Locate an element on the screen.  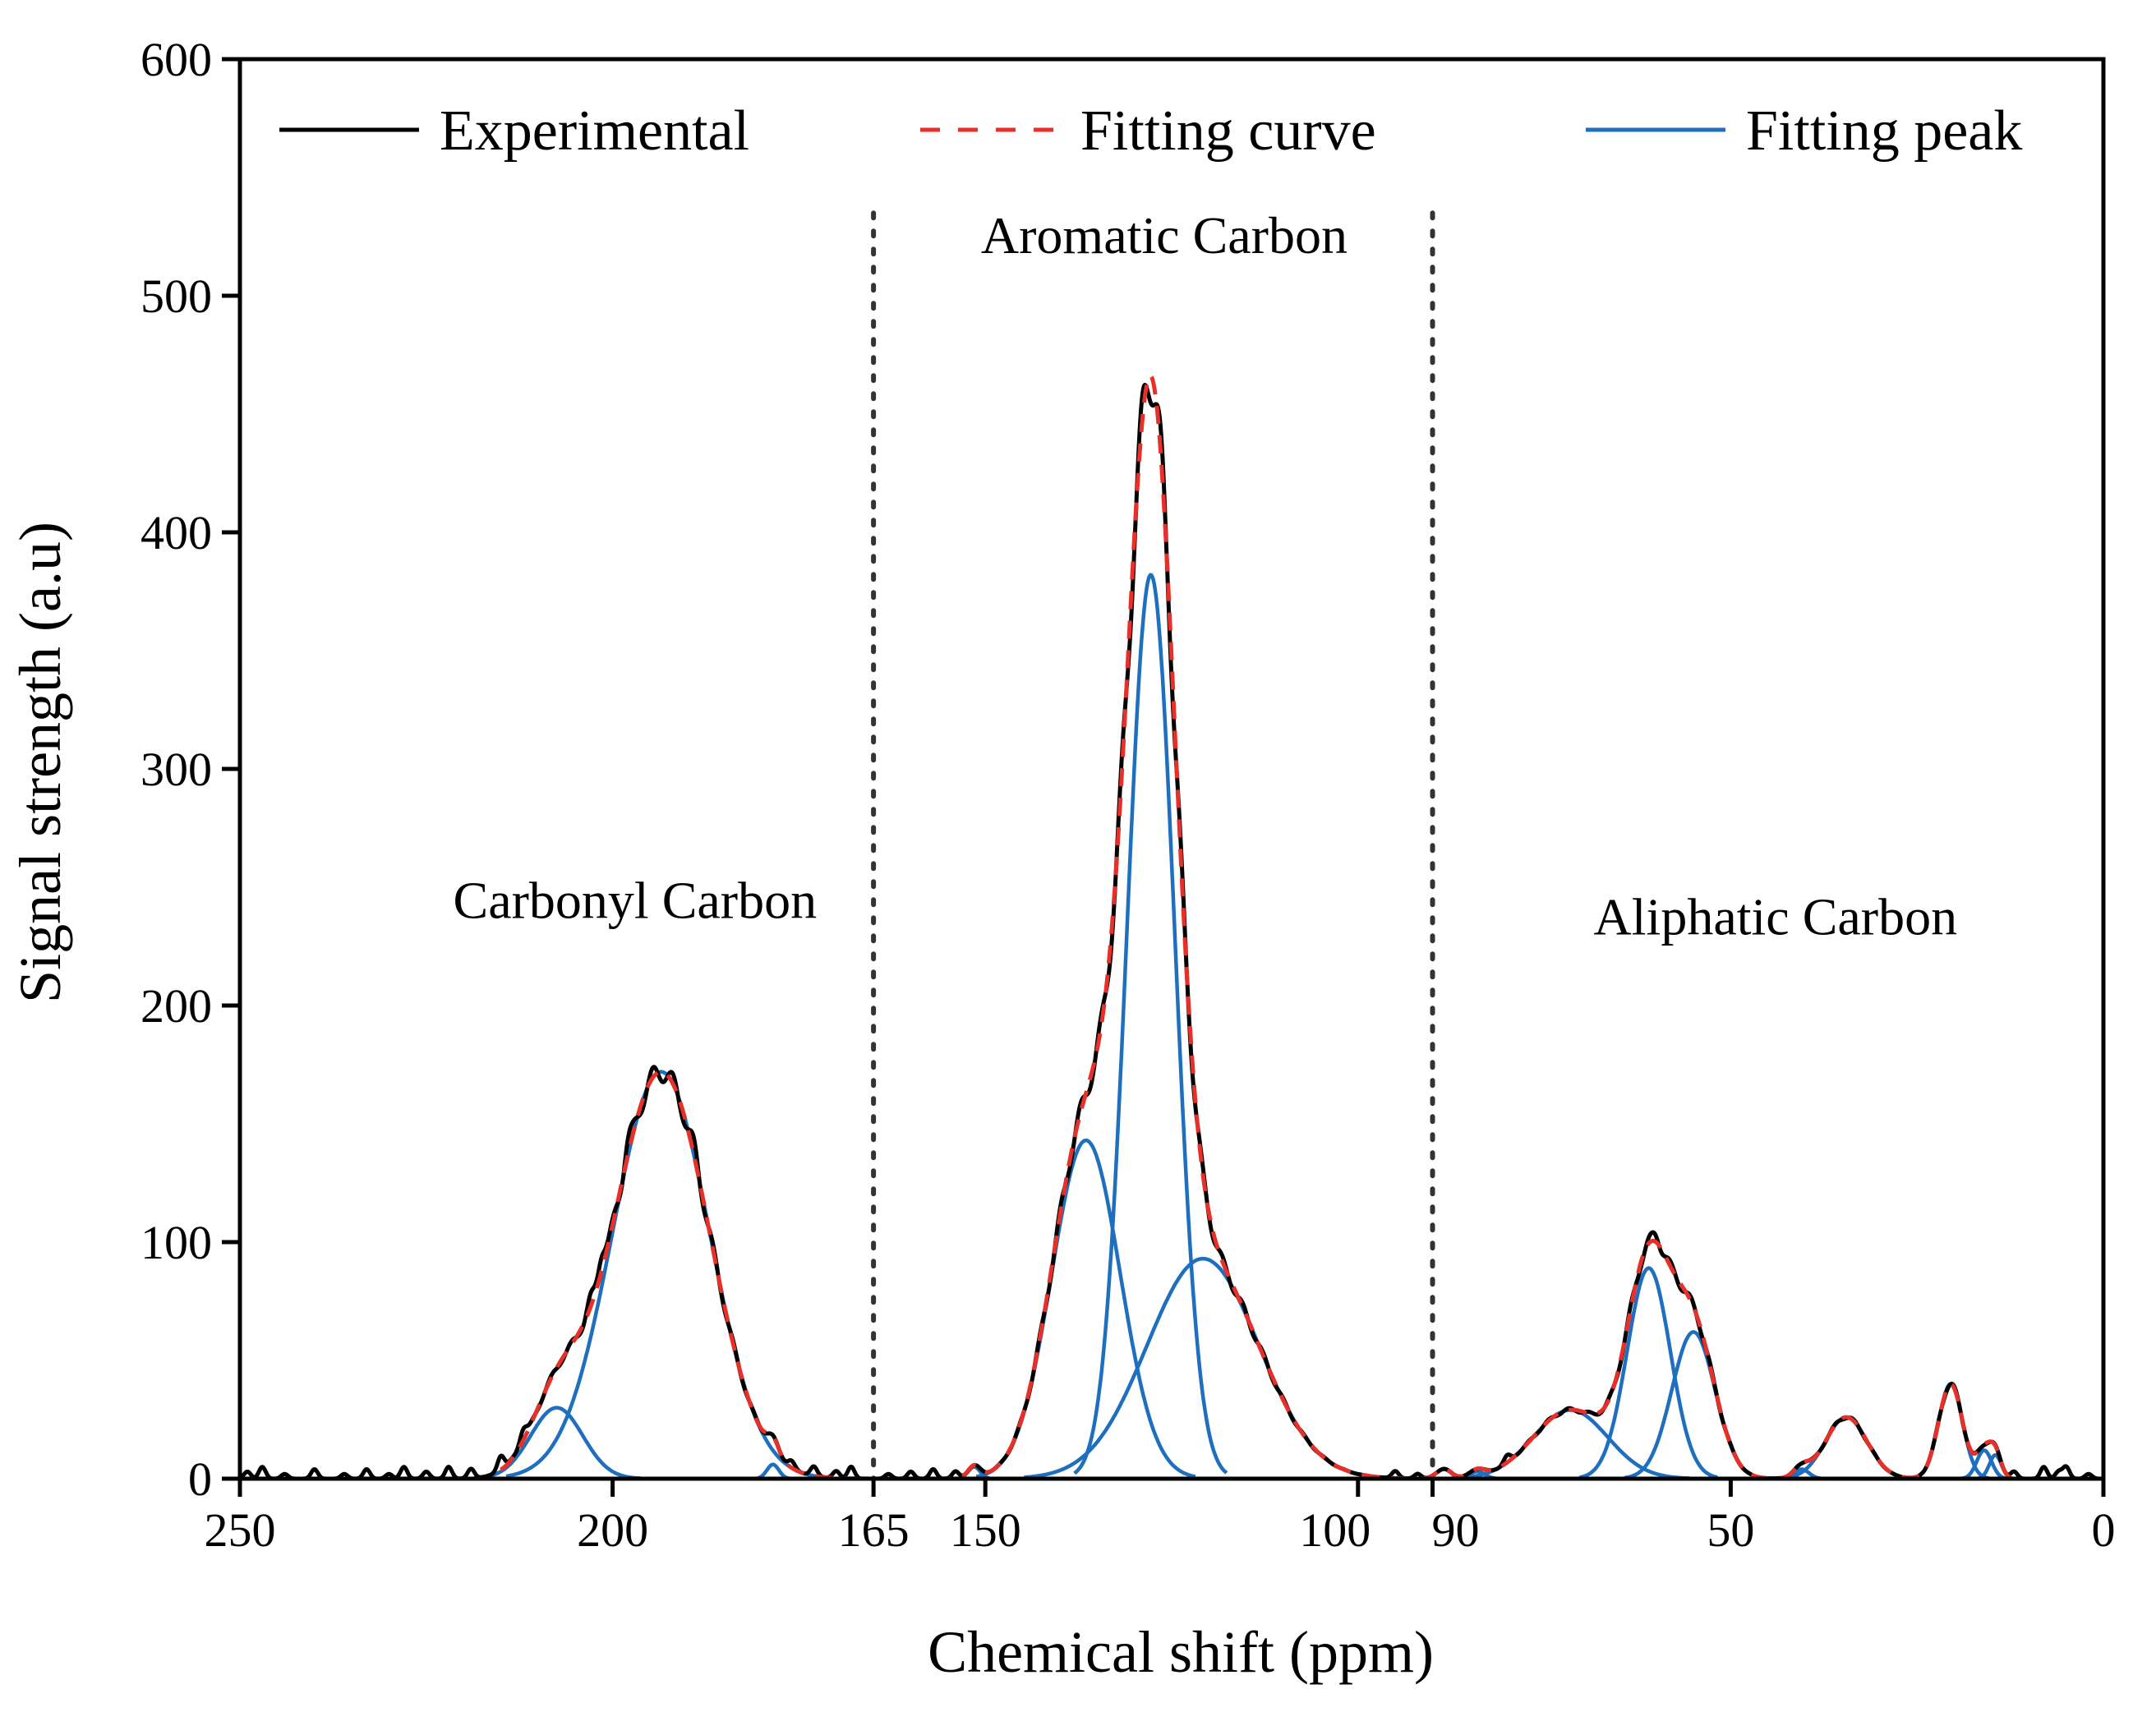
x-axis-title: Chemical shift (ppm) is located at coordinates (1181, 1652).